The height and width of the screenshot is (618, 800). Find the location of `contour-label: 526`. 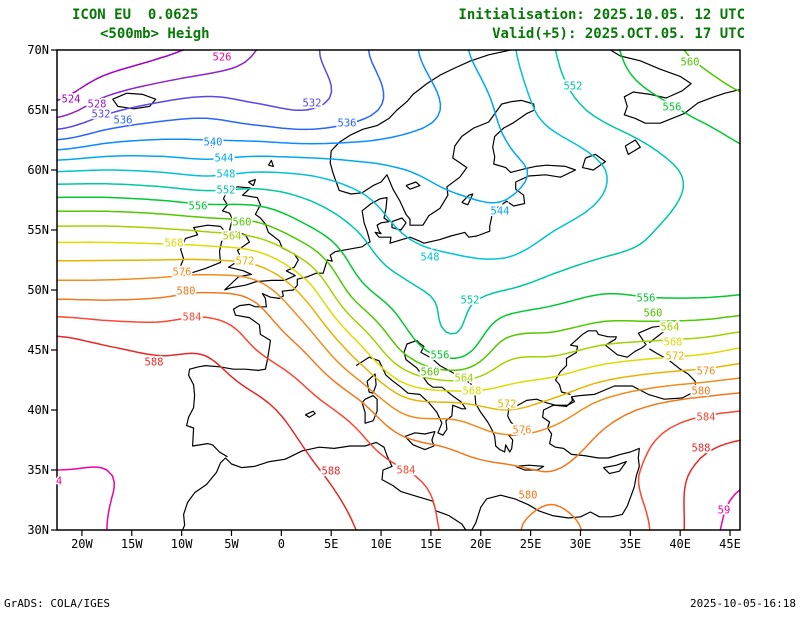

contour-label: 526 is located at coordinates (222, 58).